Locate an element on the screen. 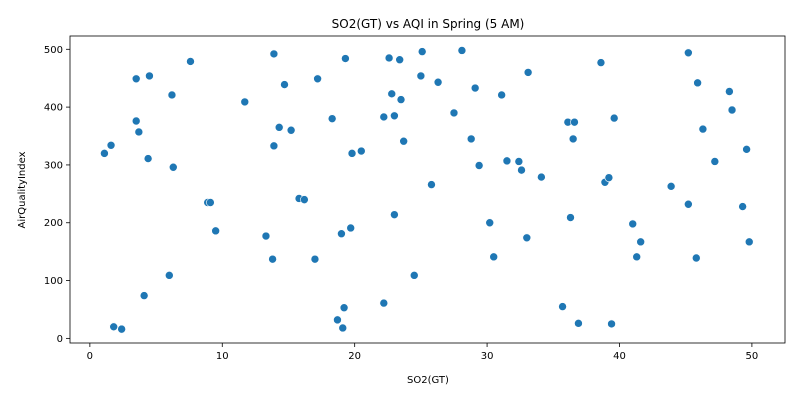  x-tick-label: 40 is located at coordinates (619, 356).